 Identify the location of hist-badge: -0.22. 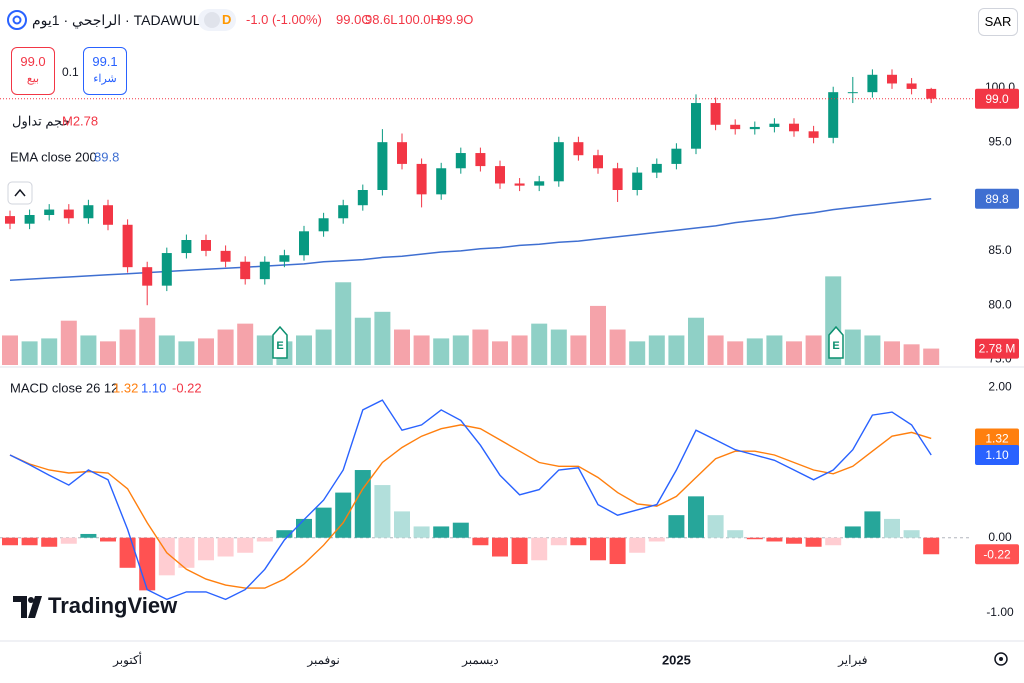
(997, 554).